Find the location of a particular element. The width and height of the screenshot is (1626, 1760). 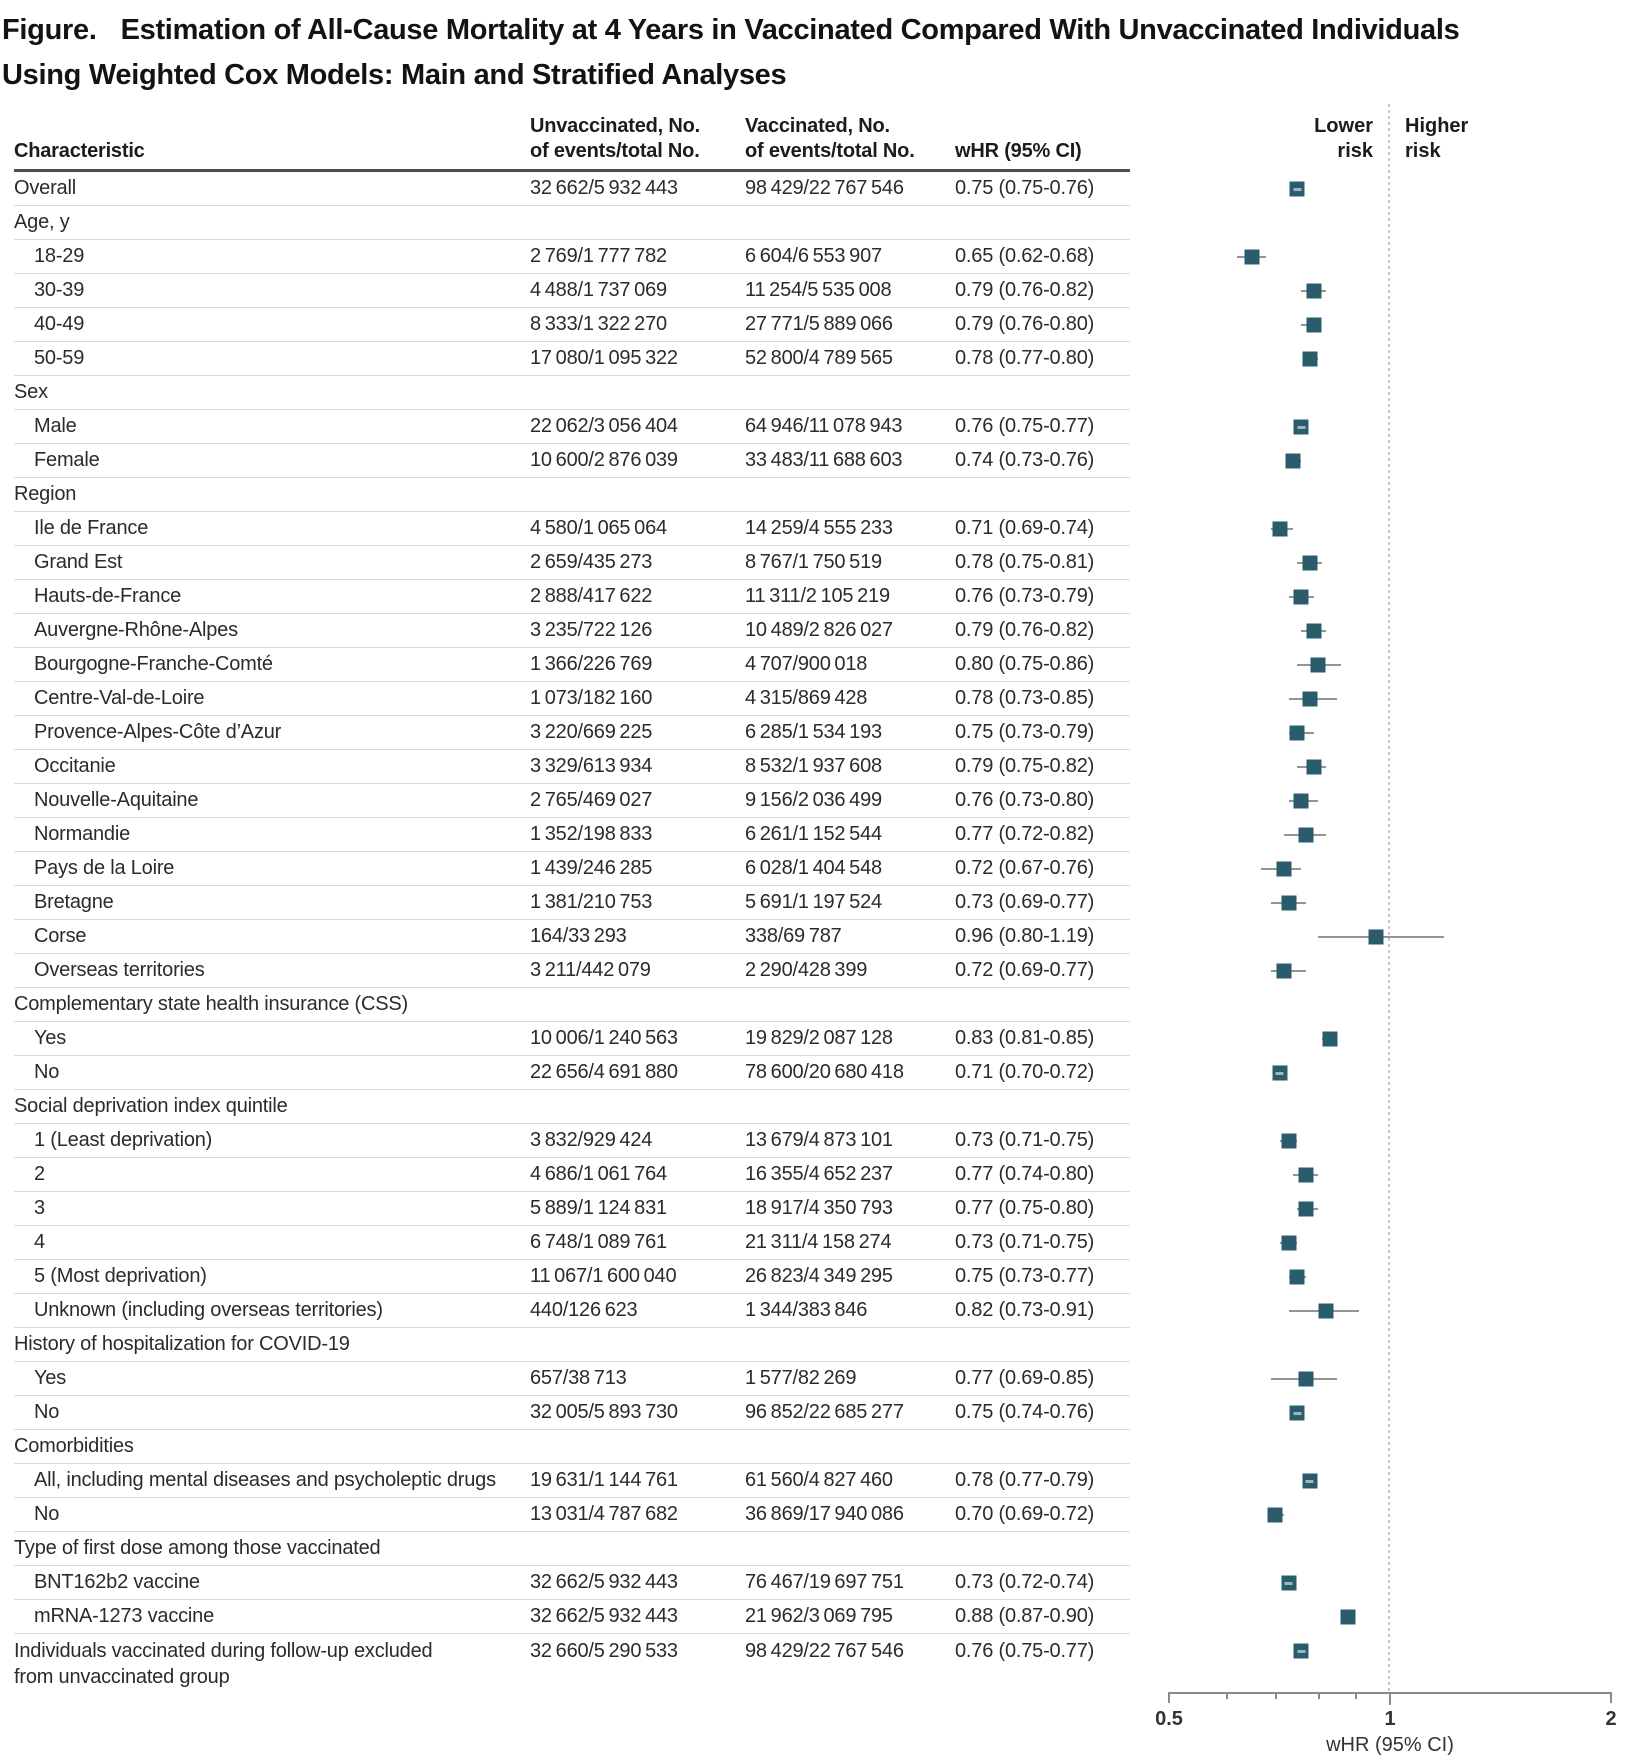

axis-tick-label: 1 is located at coordinates (1390, 1719).